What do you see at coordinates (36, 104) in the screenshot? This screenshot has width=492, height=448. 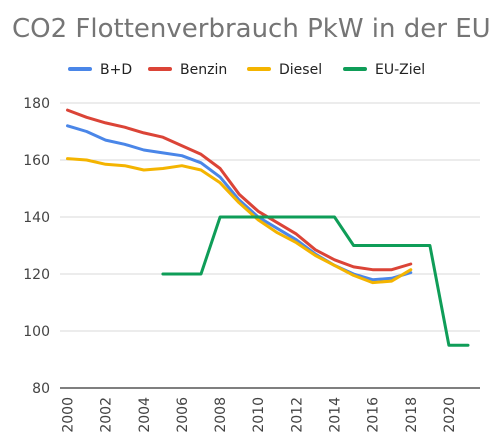 I see `y-tick-label: 180` at bounding box center [36, 104].